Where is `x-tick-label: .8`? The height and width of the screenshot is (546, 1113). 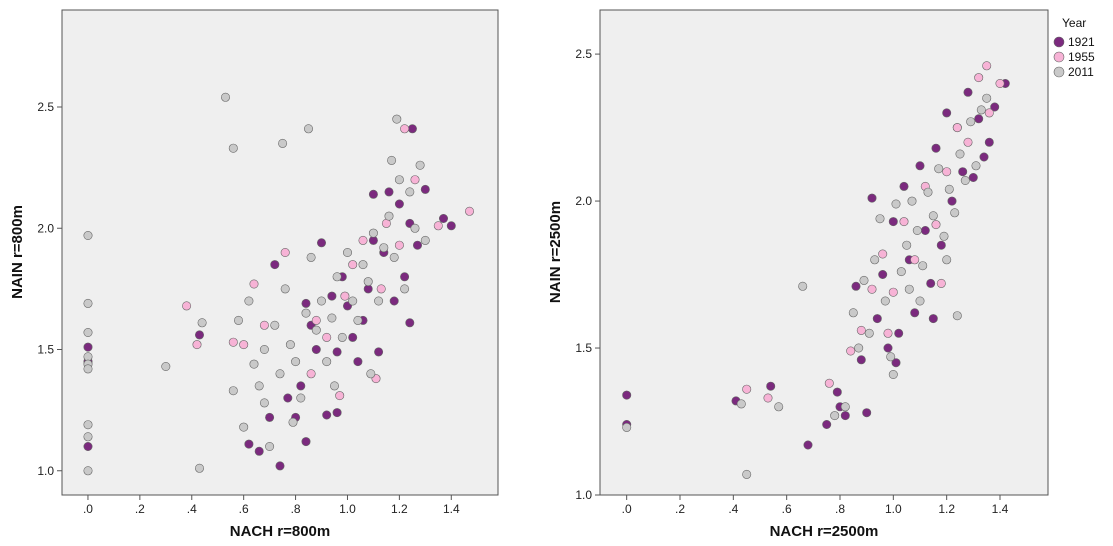
x-tick-label: .8 is located at coordinates (296, 509).